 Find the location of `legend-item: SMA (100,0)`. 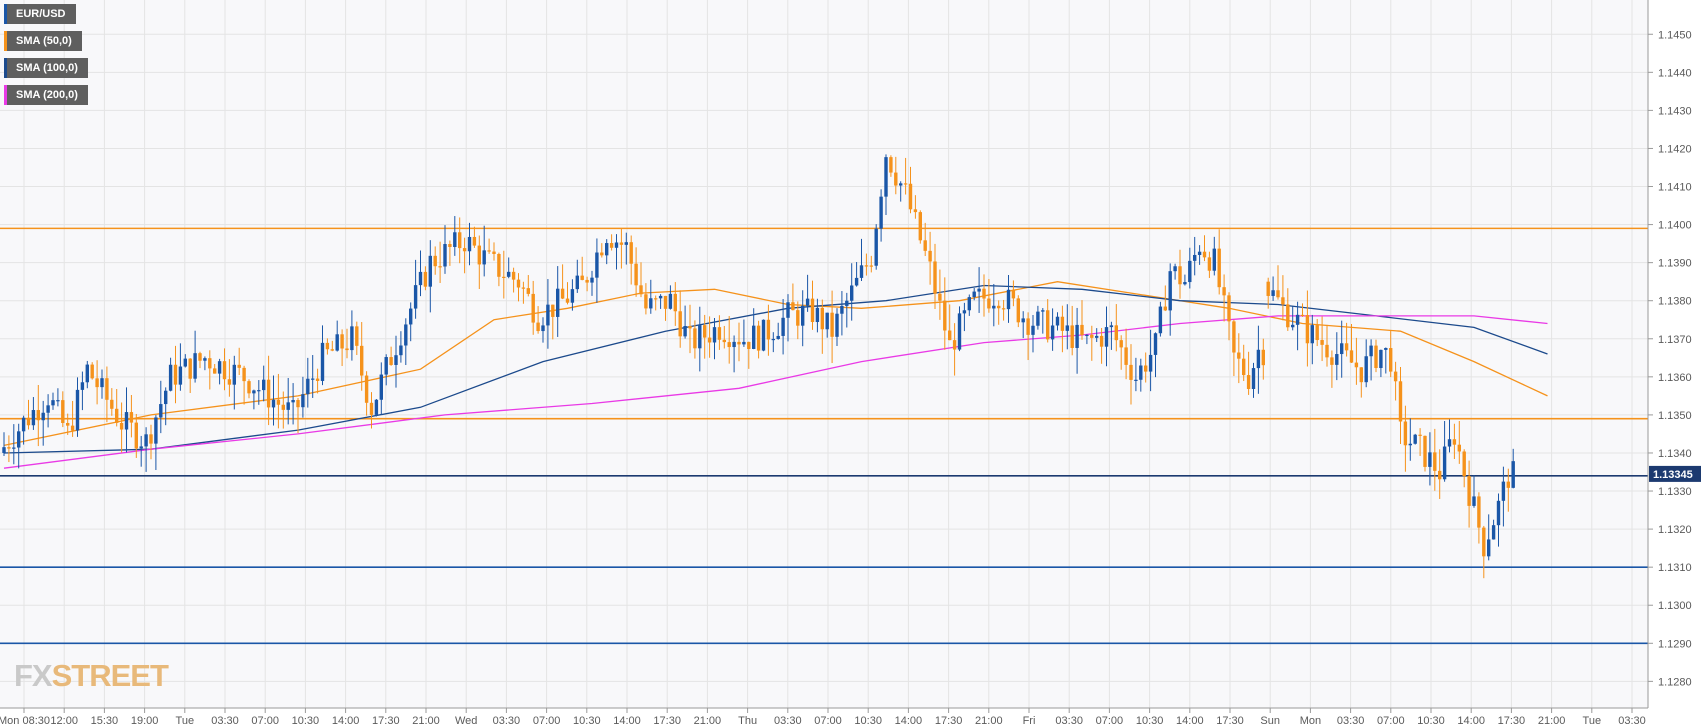

legend-item: SMA (100,0) is located at coordinates (46, 68).